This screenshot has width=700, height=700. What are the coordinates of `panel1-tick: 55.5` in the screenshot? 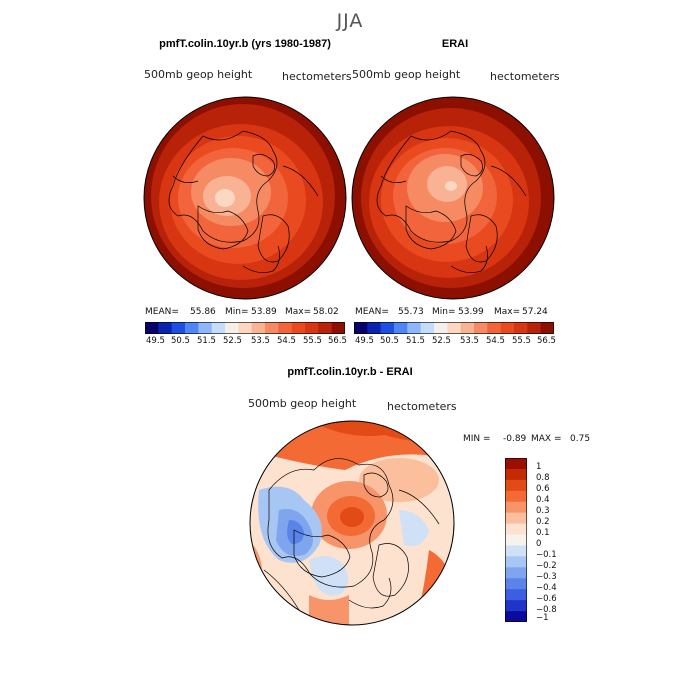 It's located at (312, 341).